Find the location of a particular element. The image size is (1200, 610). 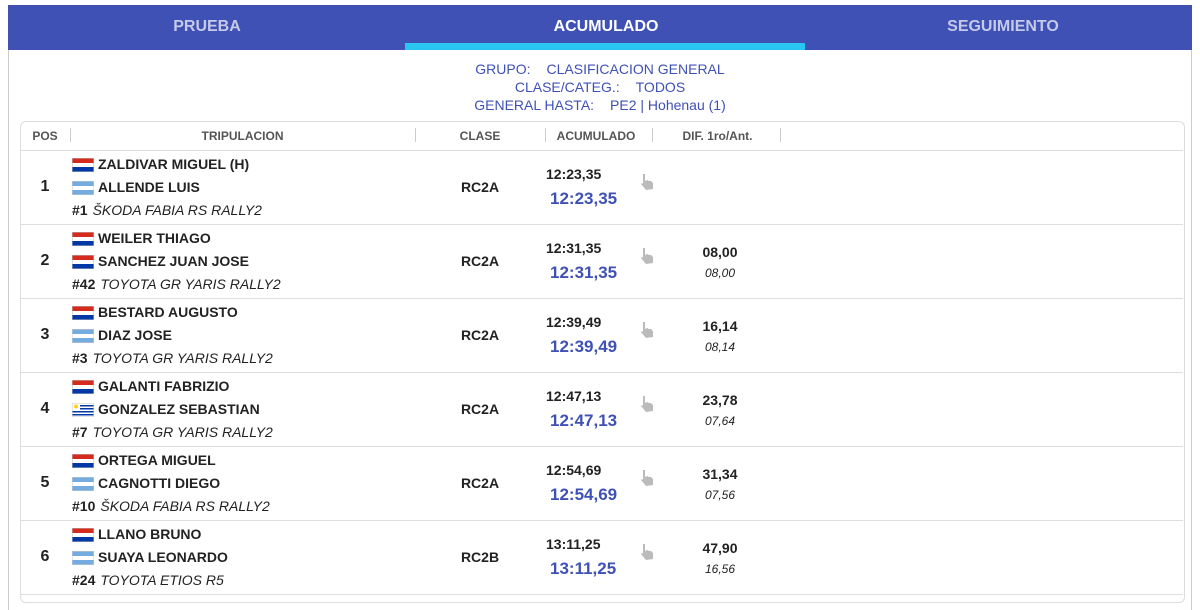

tab: SEGUIMIENTO is located at coordinates (1003, 26).